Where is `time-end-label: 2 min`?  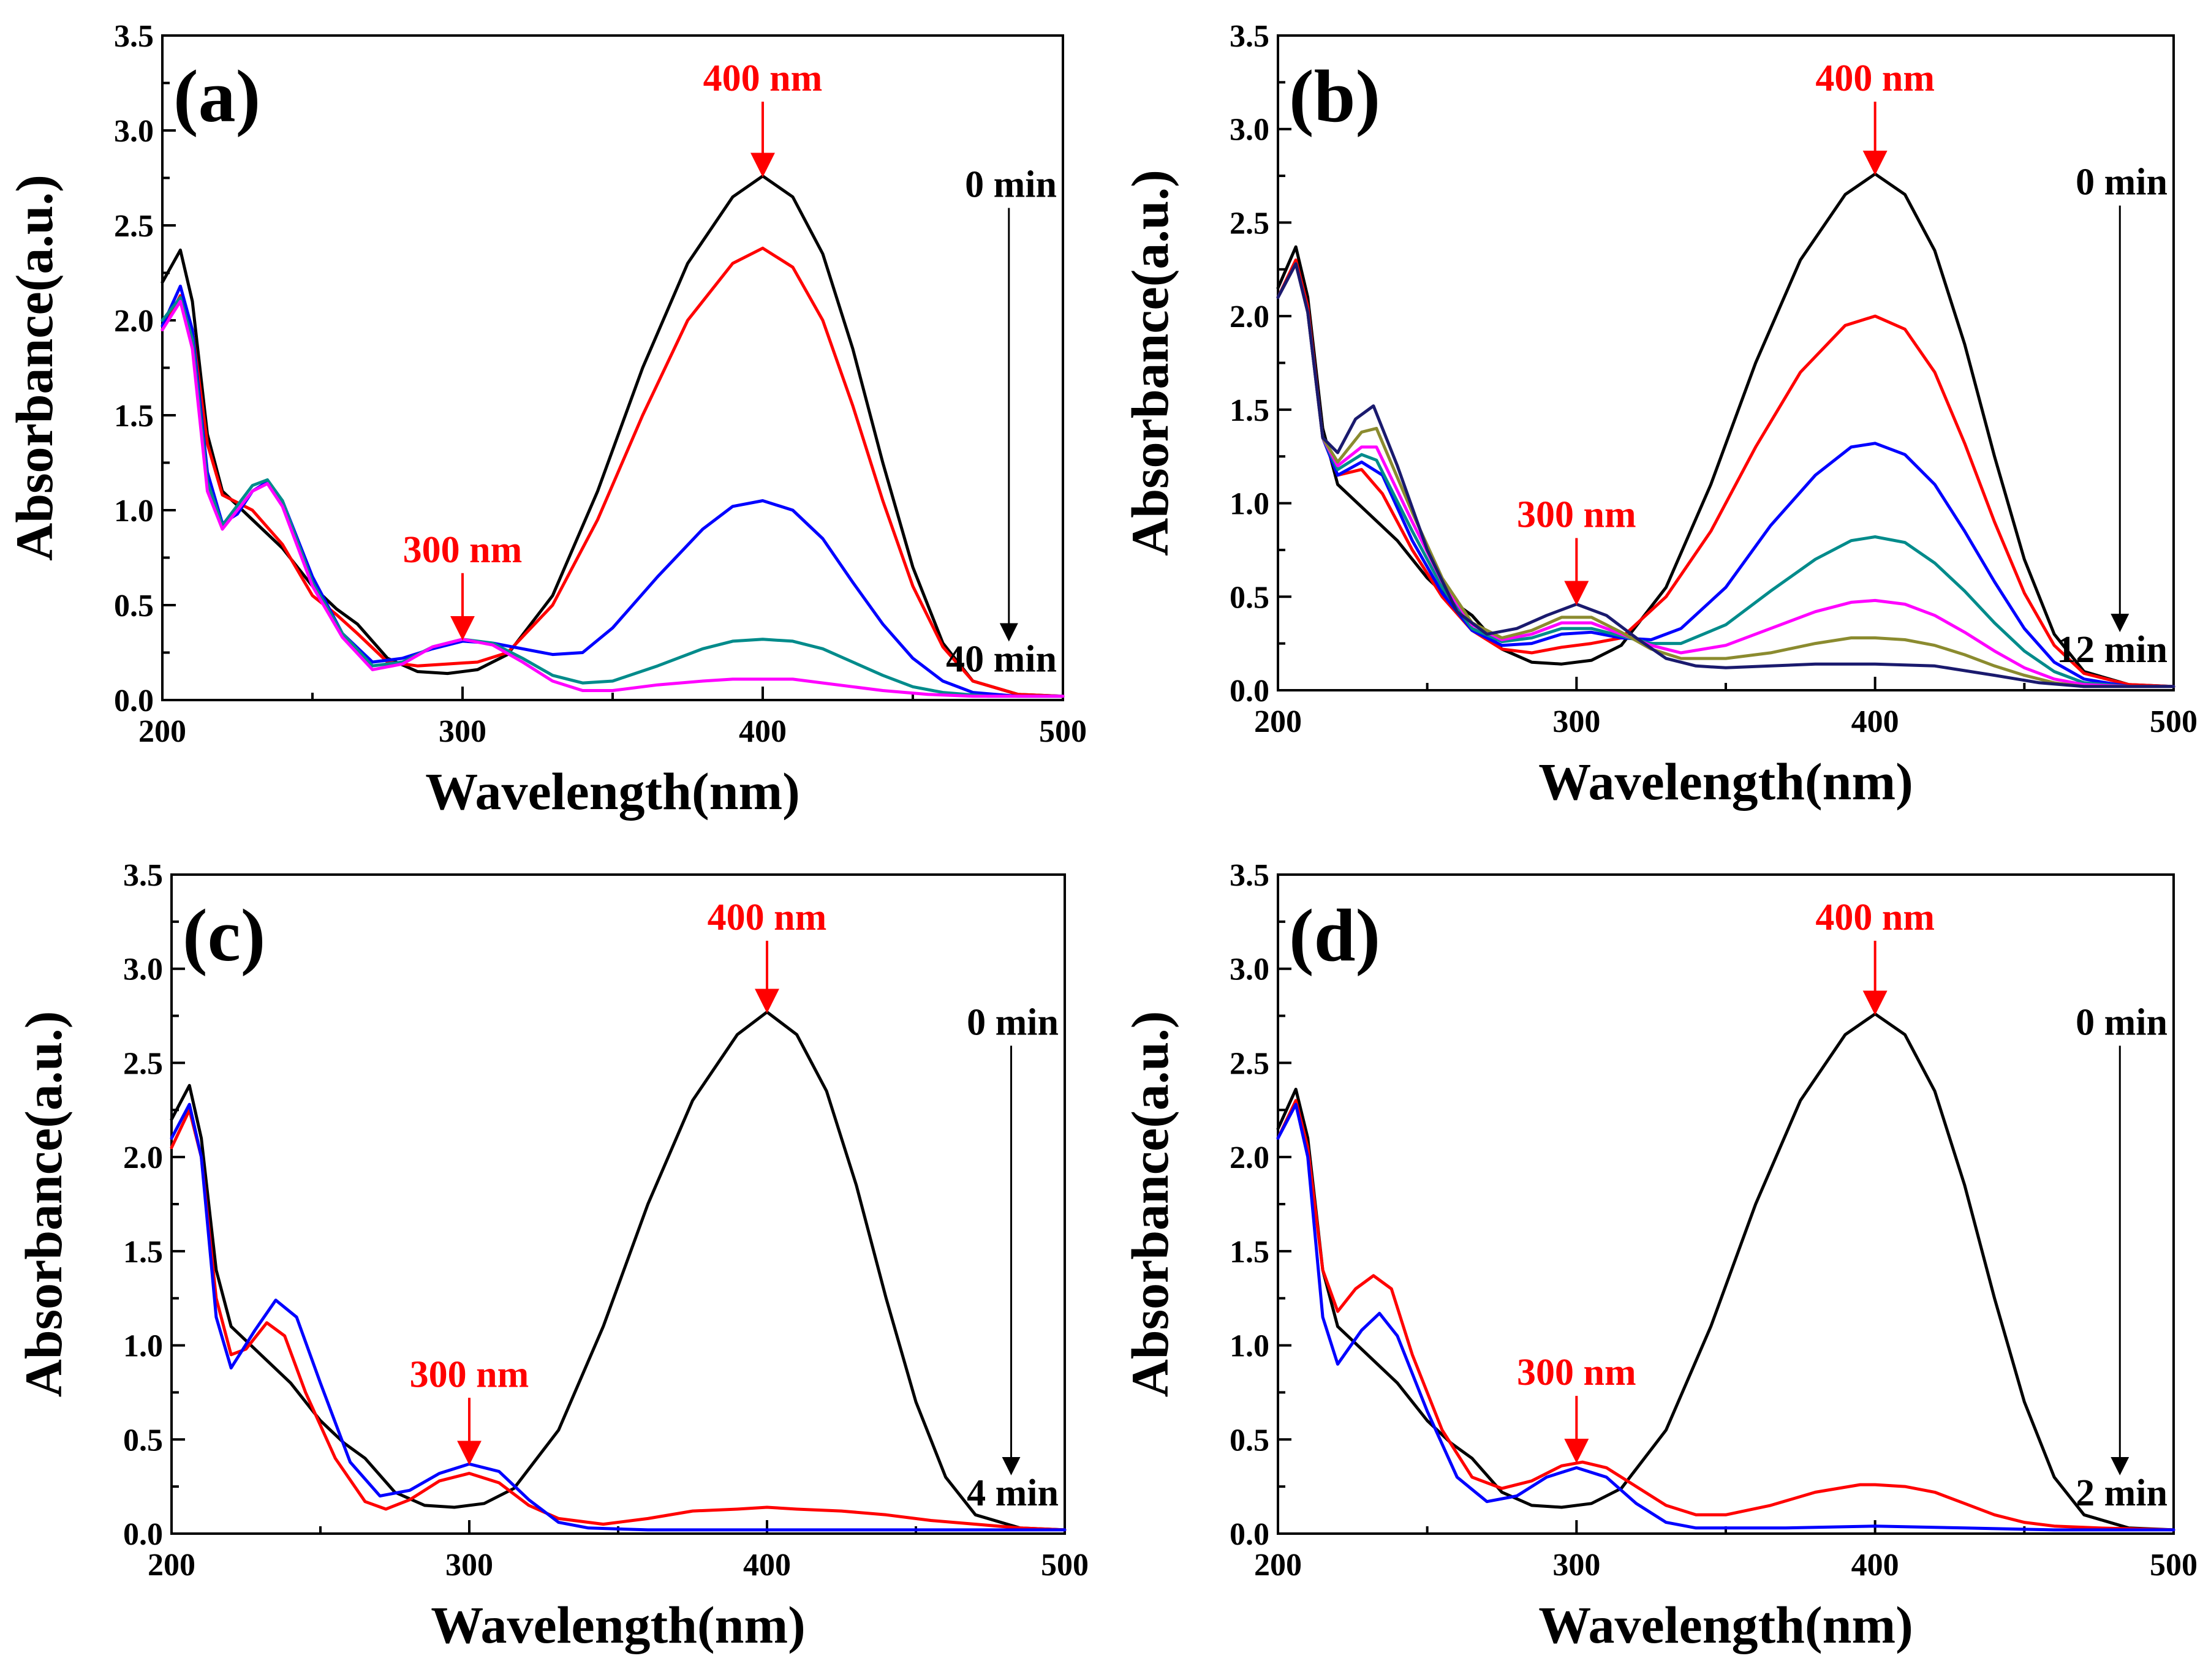 time-end-label: 2 min is located at coordinates (2122, 1493).